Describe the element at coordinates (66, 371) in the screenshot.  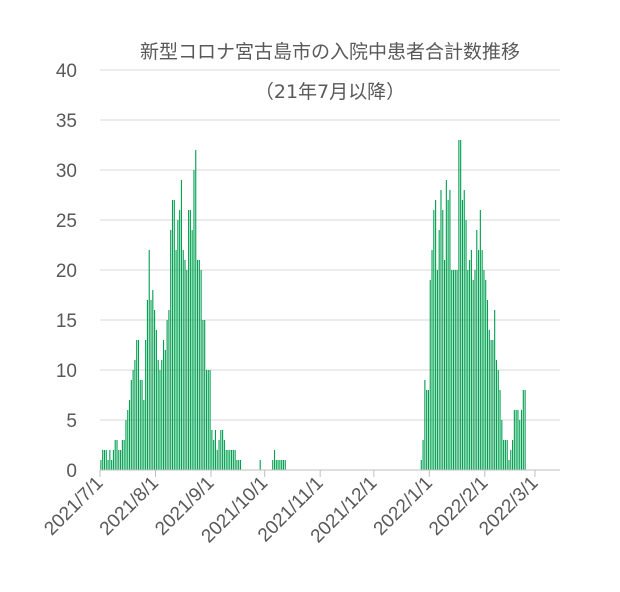
I see `y-tick-label: 10` at that location.